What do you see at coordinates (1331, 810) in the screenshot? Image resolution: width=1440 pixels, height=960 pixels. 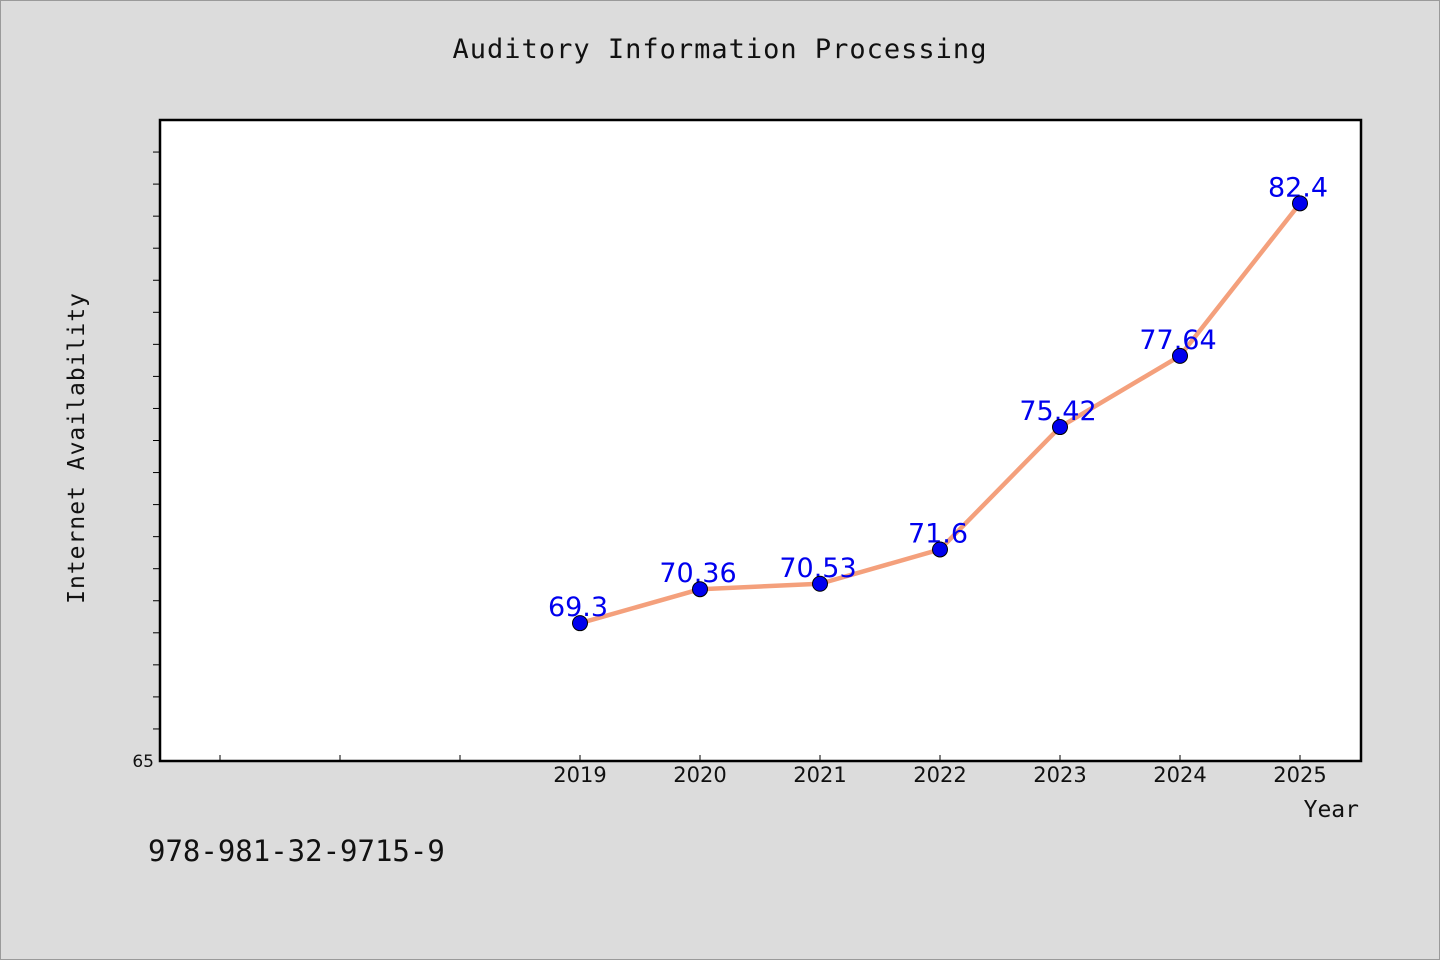 I see `x-axis-label: Year` at bounding box center [1331, 810].